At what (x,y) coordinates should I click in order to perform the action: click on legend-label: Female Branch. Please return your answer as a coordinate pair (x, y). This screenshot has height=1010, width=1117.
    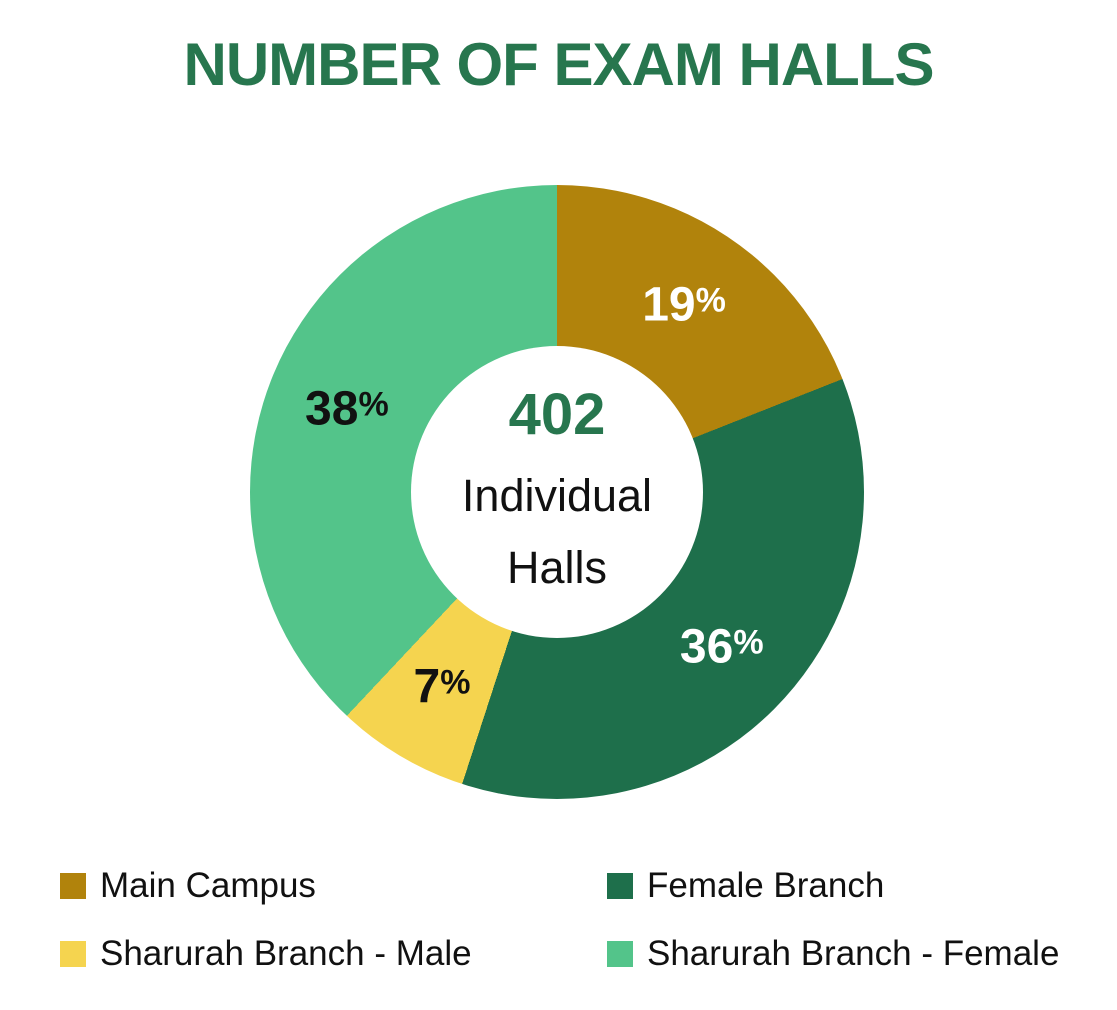
    Looking at the image, I should click on (766, 885).